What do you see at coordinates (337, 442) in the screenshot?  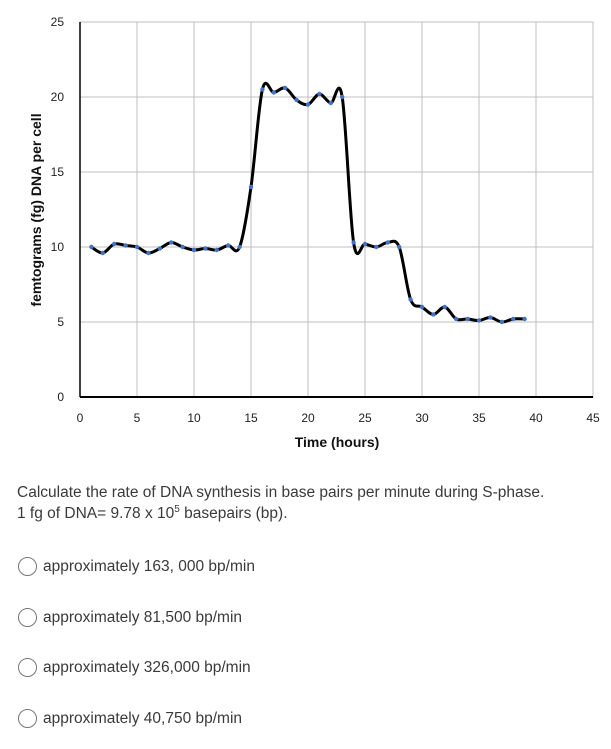 I see `x-axis-title: Time (hours)` at bounding box center [337, 442].